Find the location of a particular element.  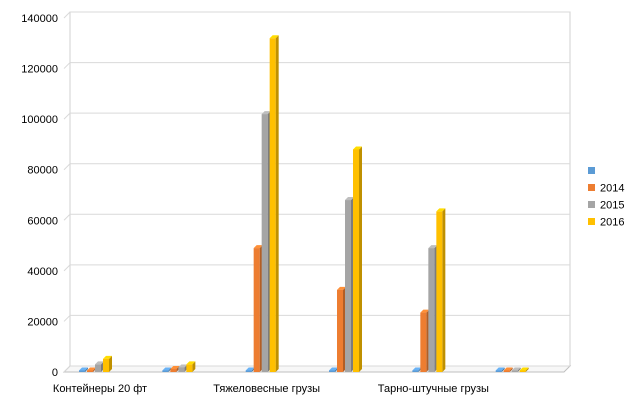

legend-item: 2016 is located at coordinates (606, 223).